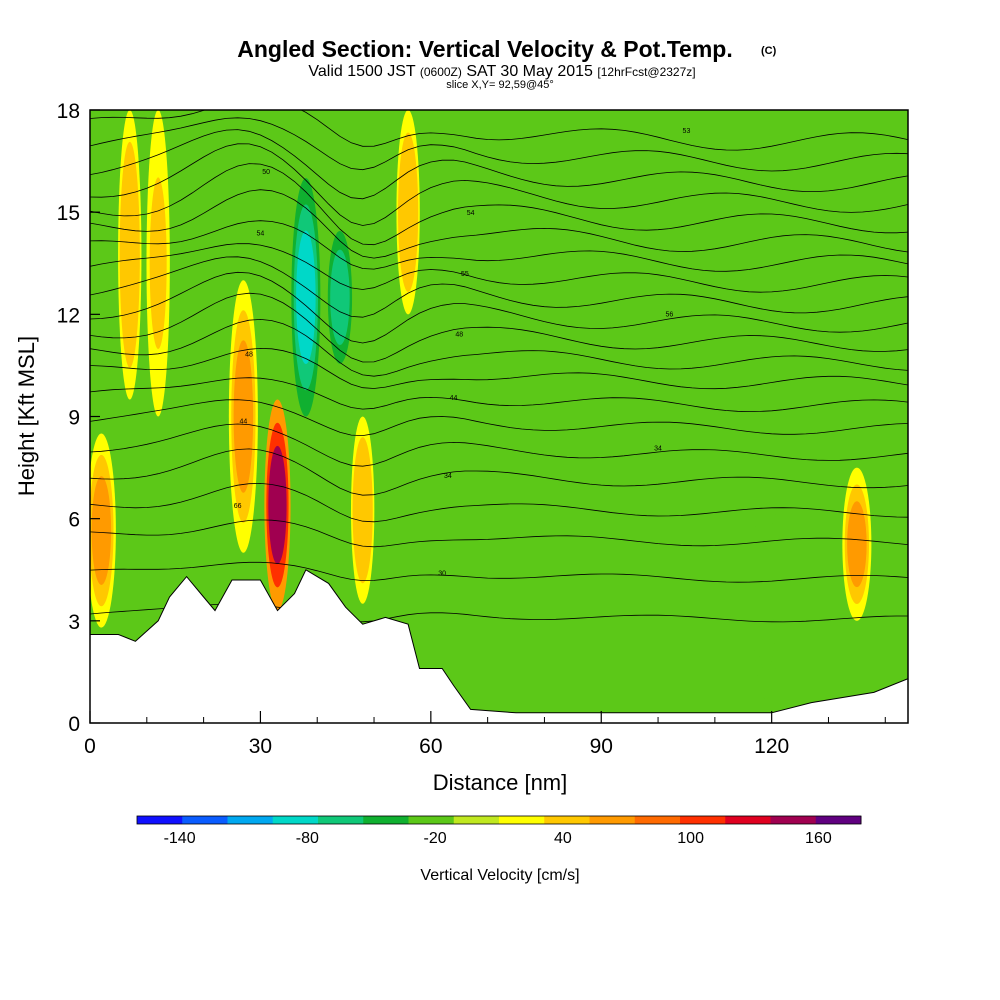 The width and height of the screenshot is (1000, 1000). Describe the element at coordinates (670, 314) in the screenshot. I see `theta-contour-label: 56` at that location.